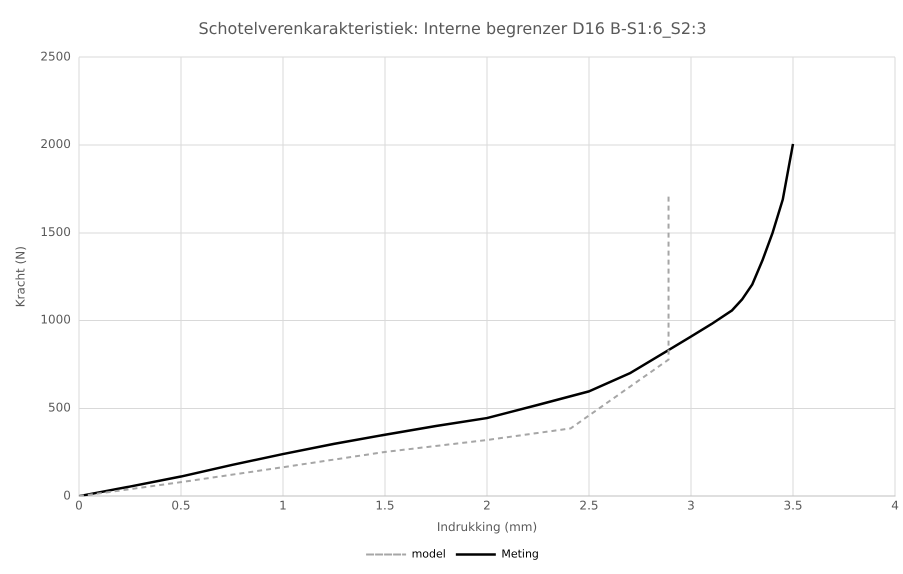 This screenshot has width=903, height=574. What do you see at coordinates (793, 505) in the screenshot?
I see `x-tick-label: 3.5` at bounding box center [793, 505].